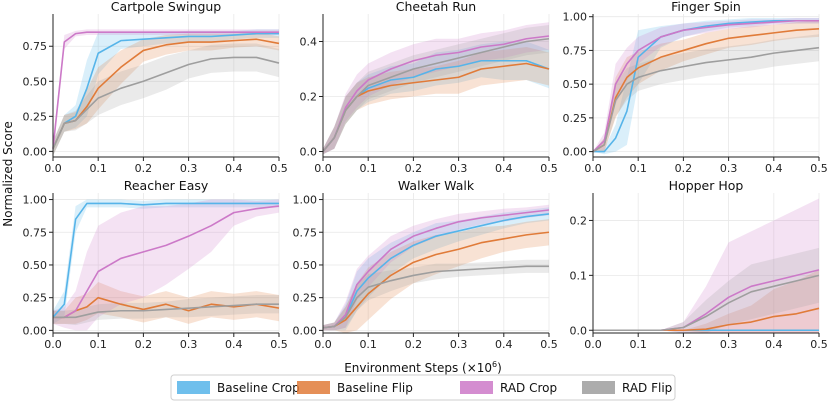 The image size is (830, 403). I want to click on subplot-title: Cartpole Swingup, so click(166, 7).